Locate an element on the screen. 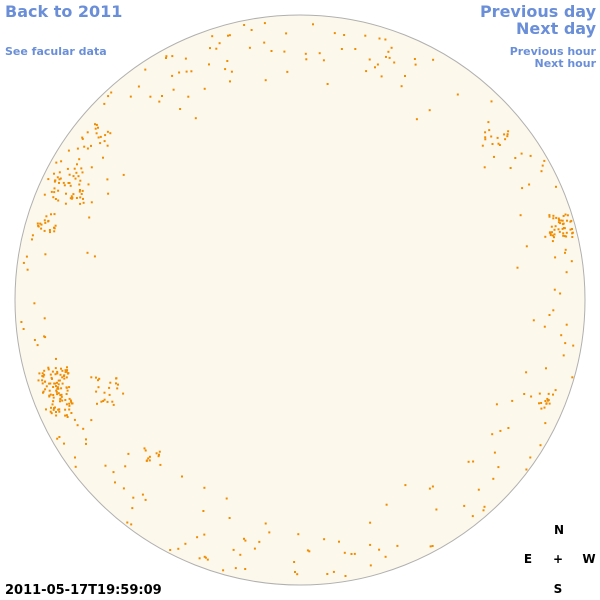 The image size is (600, 600). next-hour-link: Next hour is located at coordinates (565, 63).